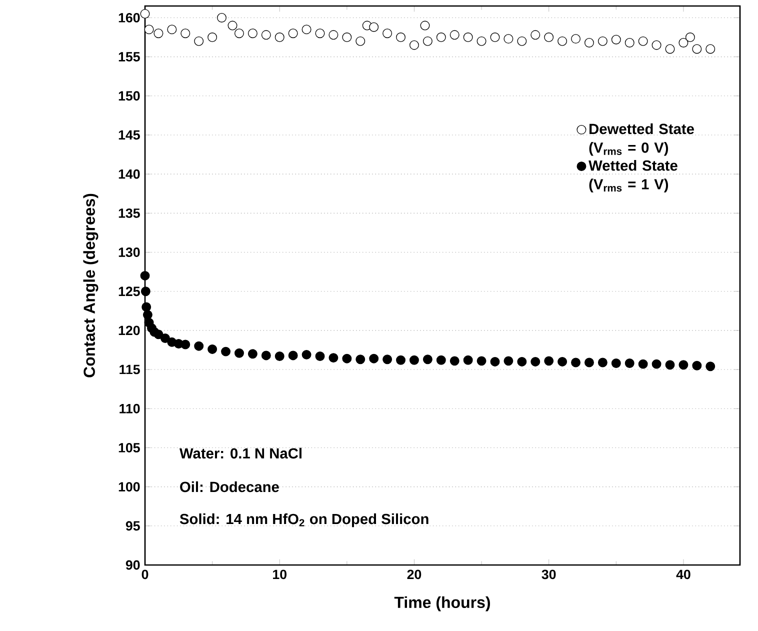  I want to click on y-tick-label: 90, so click(133, 565).